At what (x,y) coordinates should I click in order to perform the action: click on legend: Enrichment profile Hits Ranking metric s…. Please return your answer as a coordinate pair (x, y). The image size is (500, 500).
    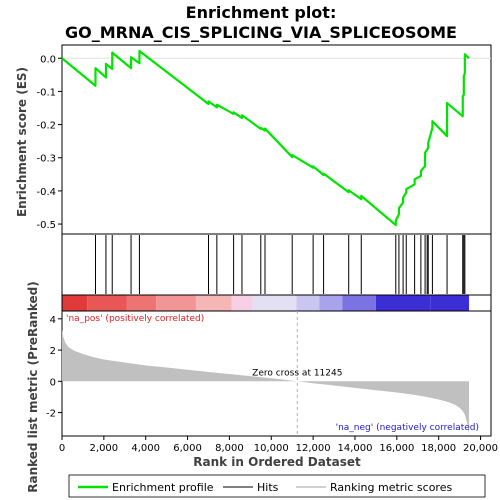
    Looking at the image, I should click on (277, 486).